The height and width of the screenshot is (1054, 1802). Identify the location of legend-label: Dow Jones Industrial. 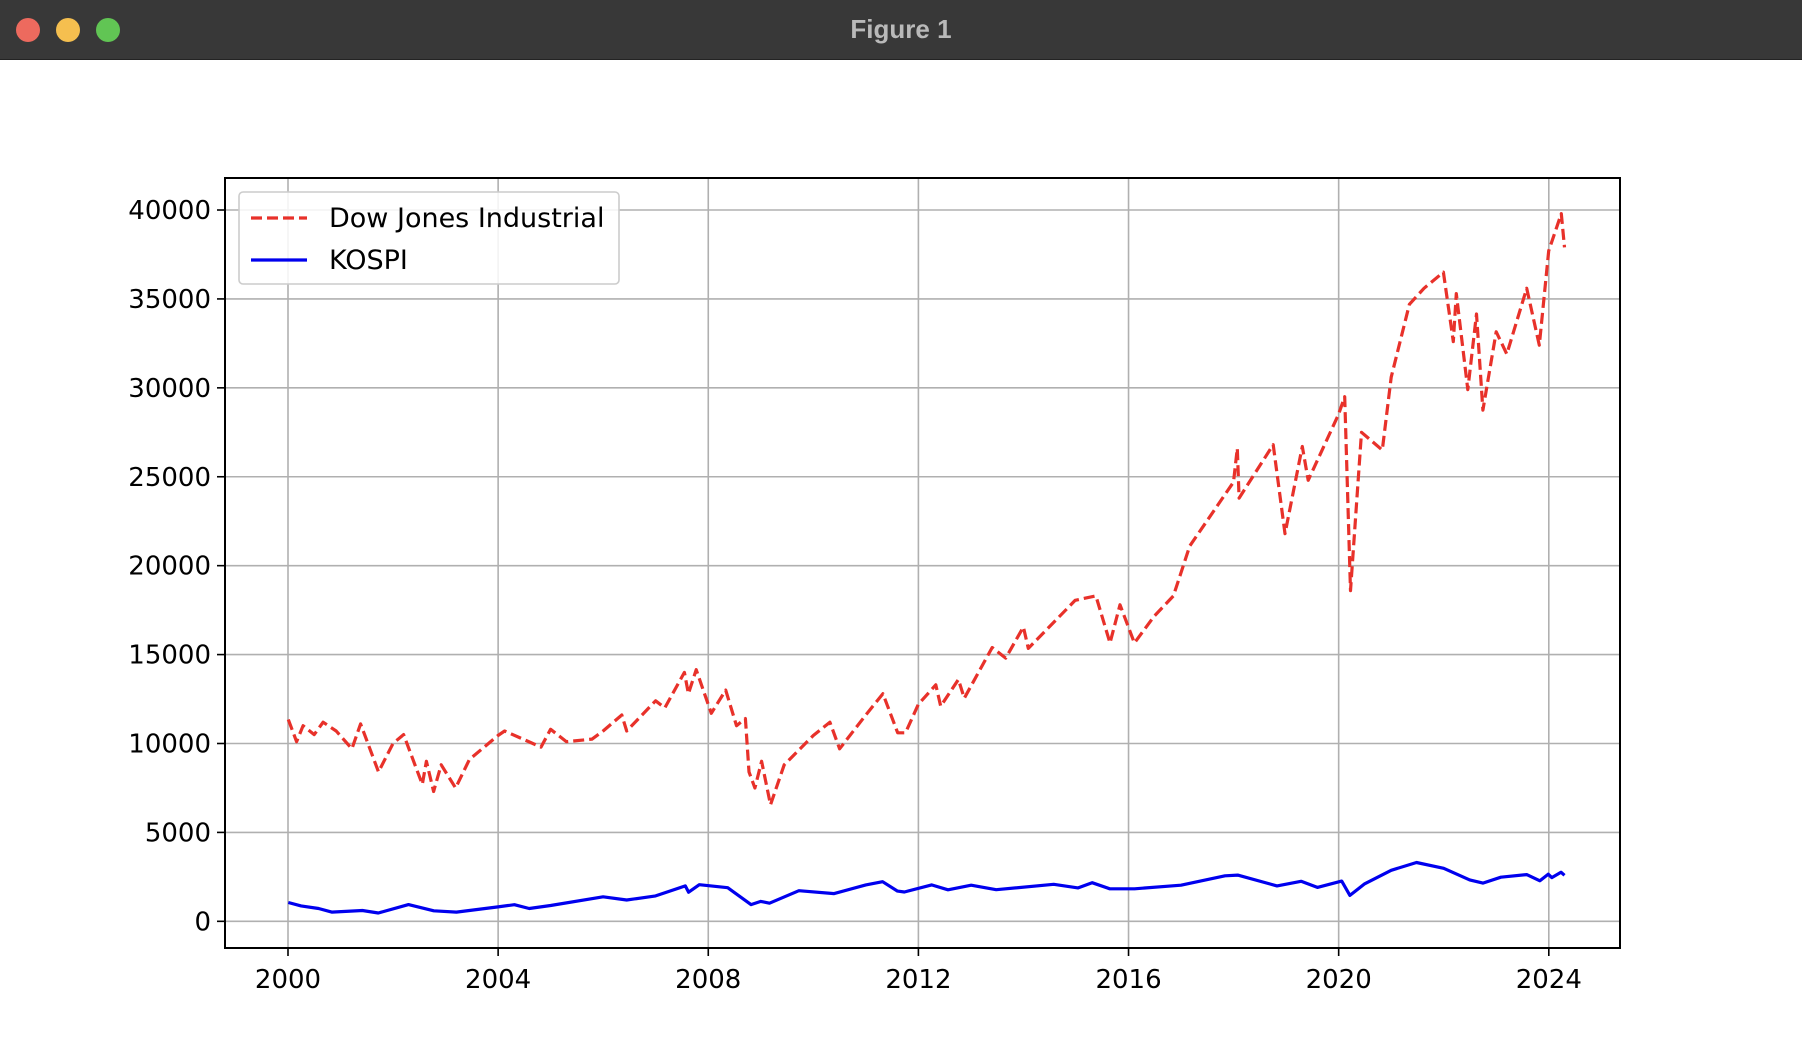
(466, 218).